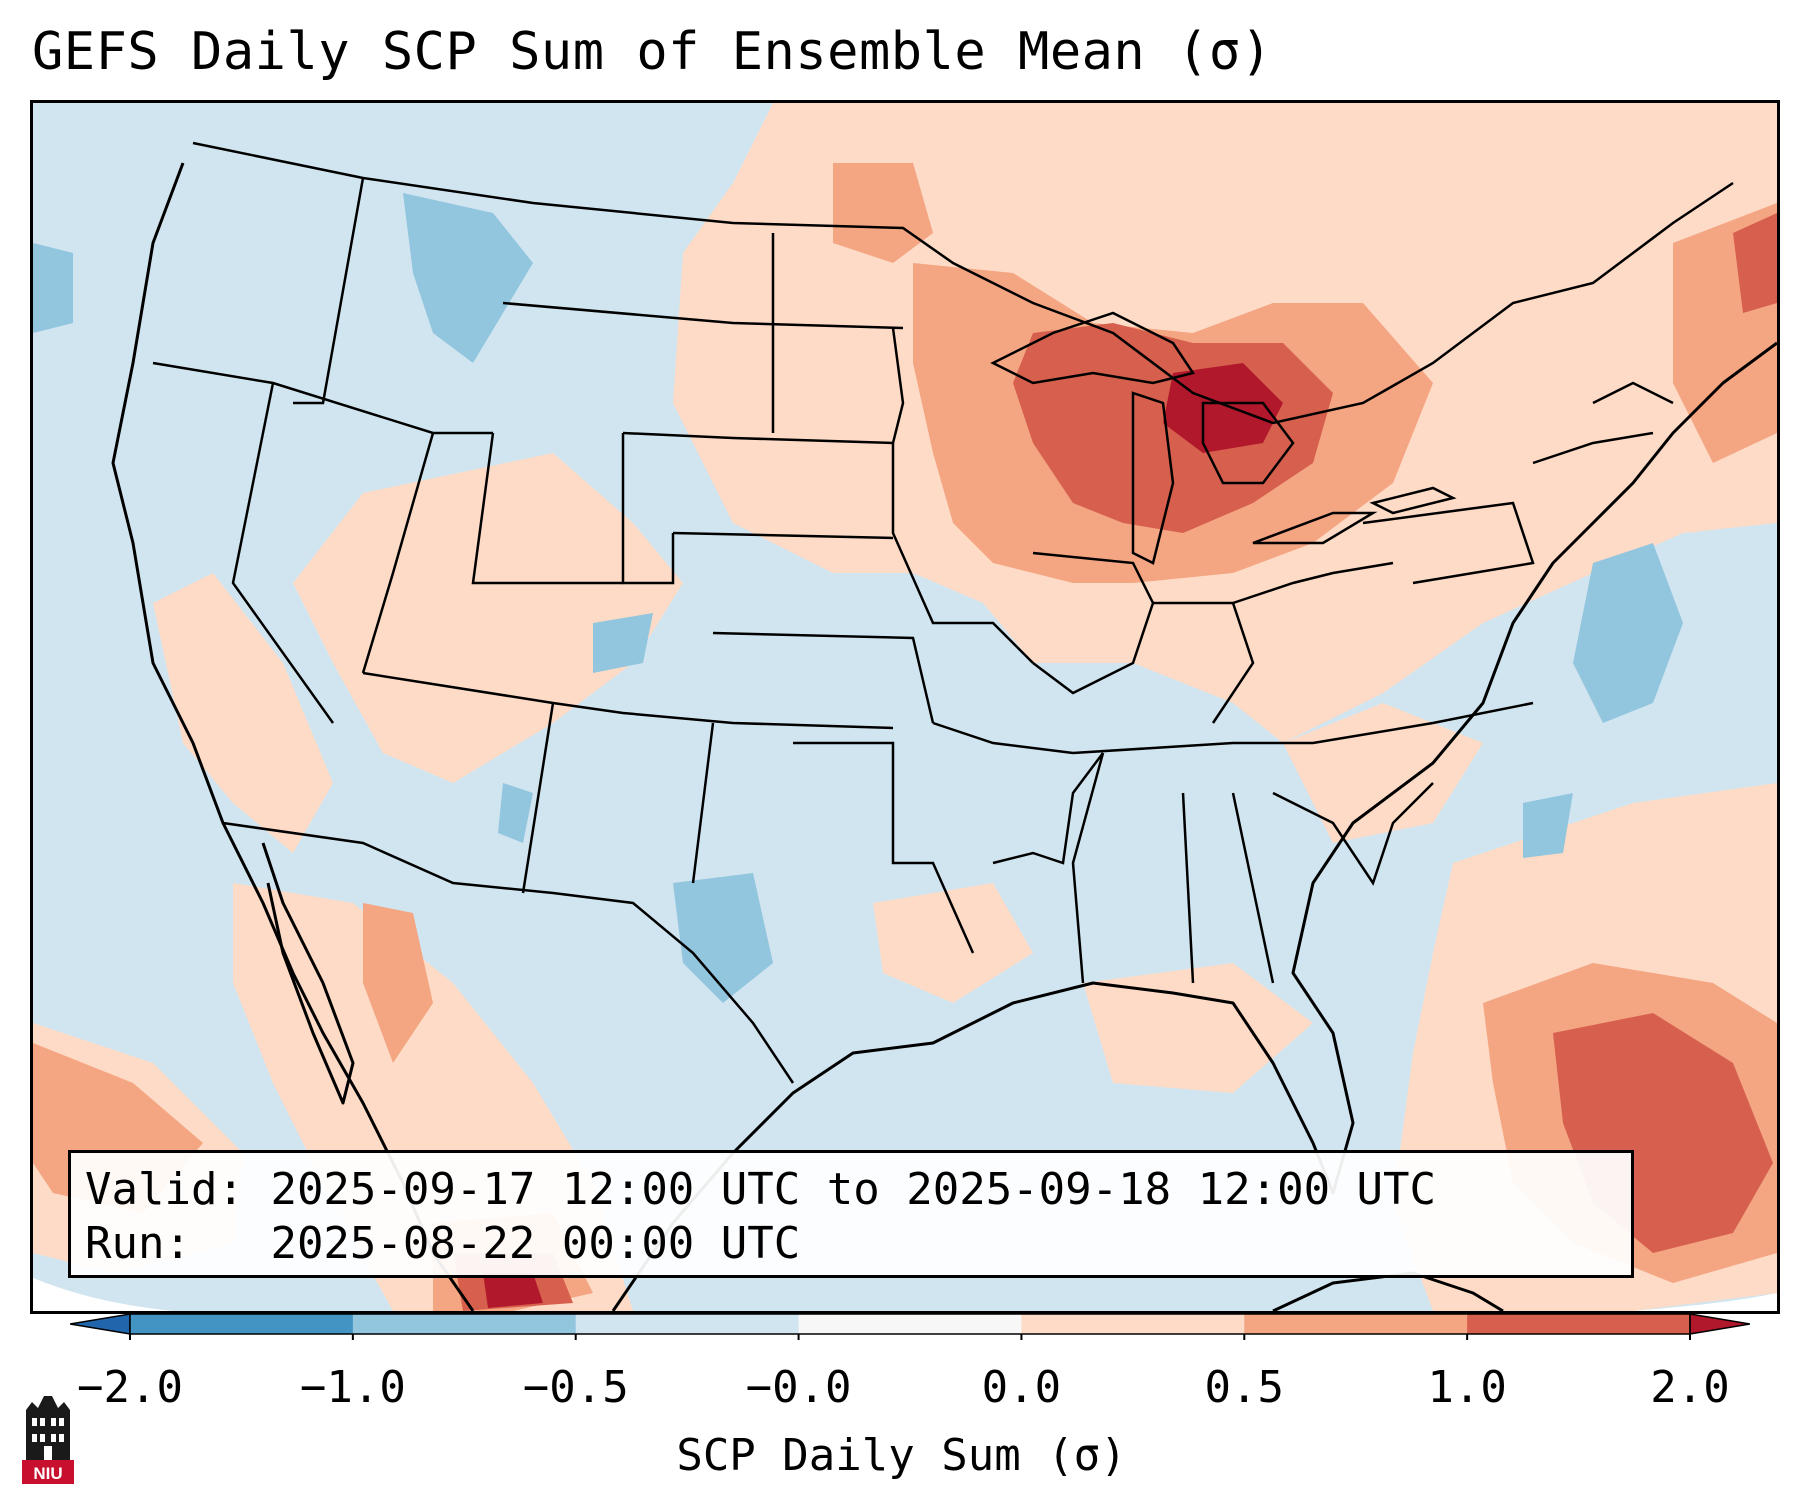 The width and height of the screenshot is (1803, 1506). What do you see at coordinates (623, 643) in the screenshot?
I see `region-colorado` at bounding box center [623, 643].